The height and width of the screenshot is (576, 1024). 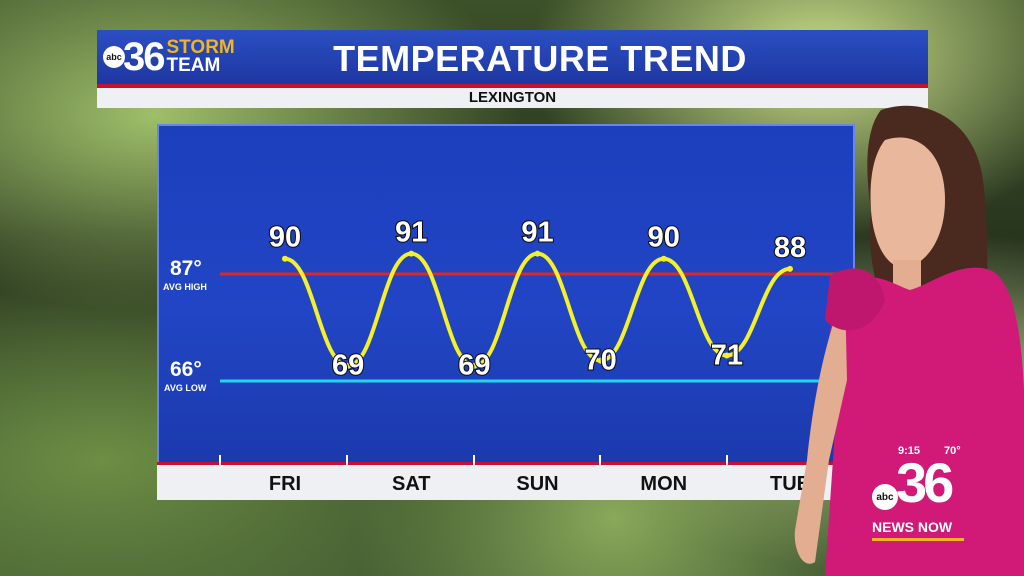 I want to click on avg-high-label: AVG HIGH, so click(x=185, y=287).